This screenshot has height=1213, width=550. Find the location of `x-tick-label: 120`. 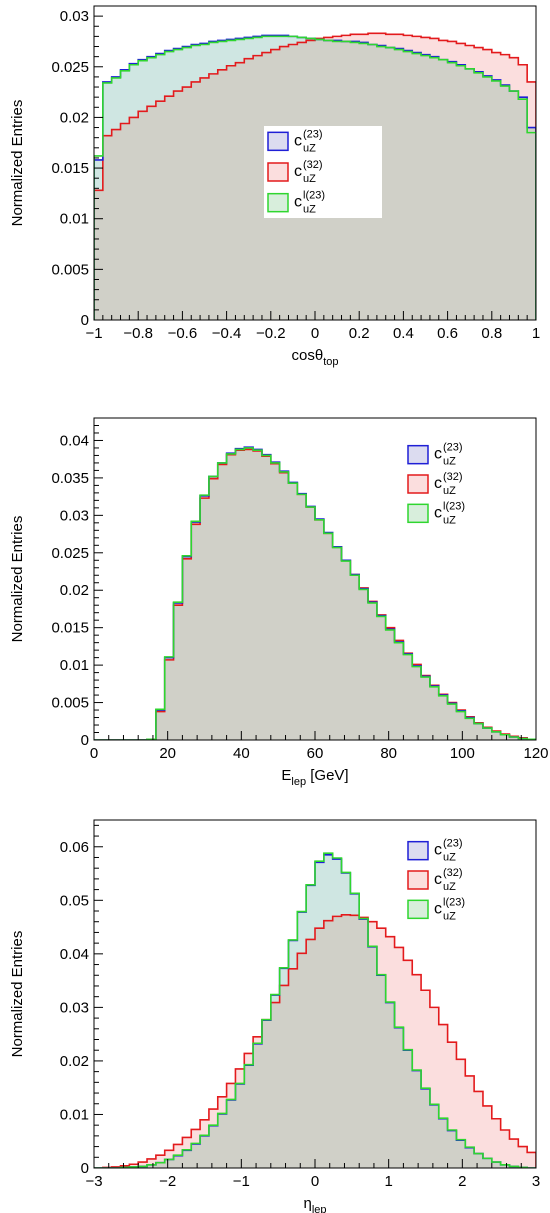

x-tick-label: 120 is located at coordinates (535, 753).